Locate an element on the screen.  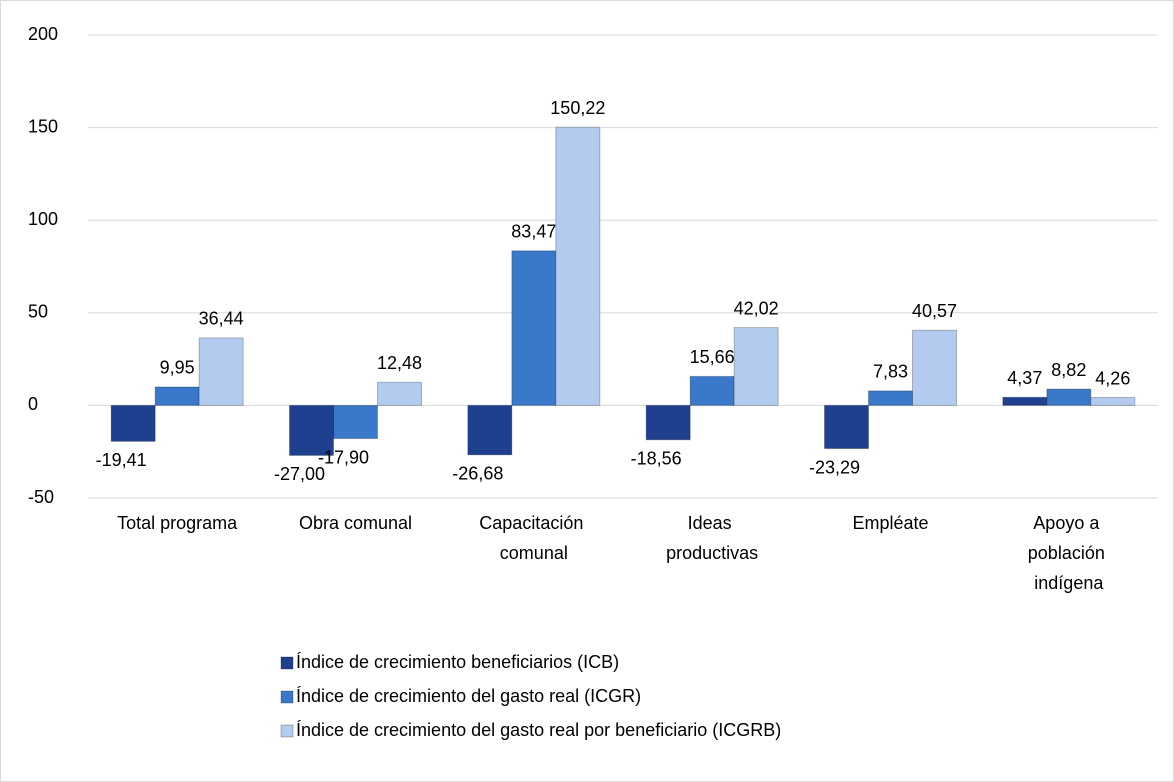
data-label: 12,48 is located at coordinates (399, 363).